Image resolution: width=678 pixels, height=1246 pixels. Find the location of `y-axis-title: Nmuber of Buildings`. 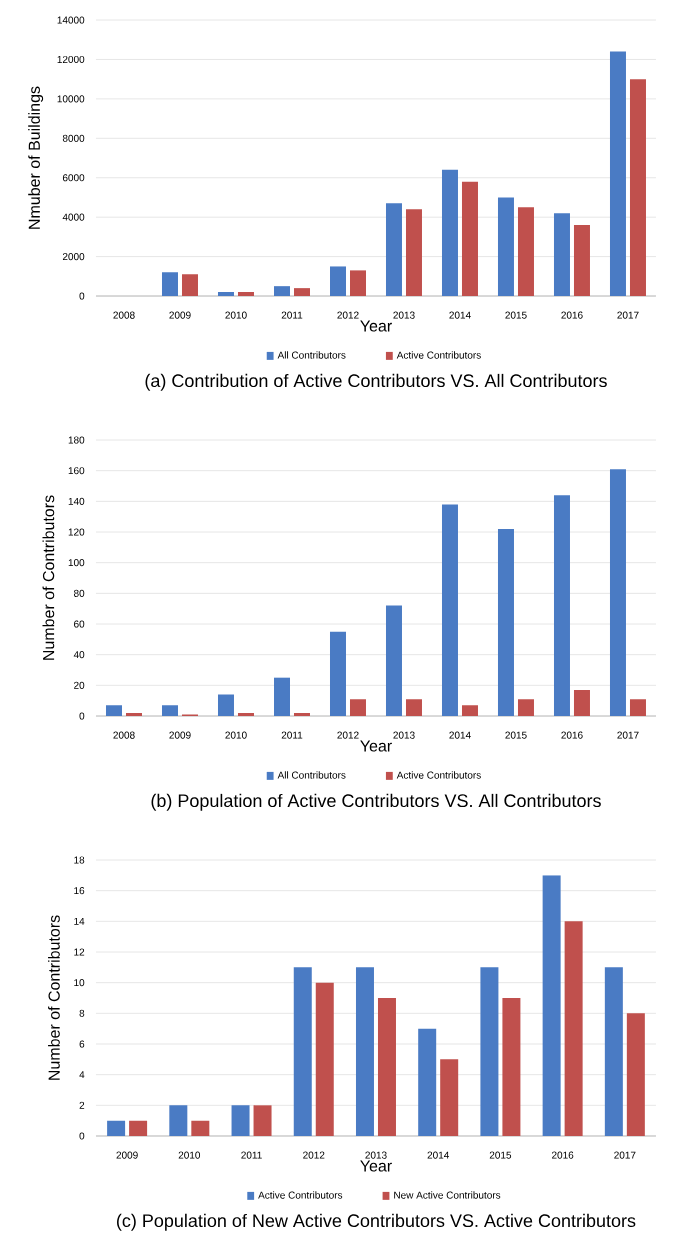

y-axis-title: Nmuber of Buildings is located at coordinates (36, 157).